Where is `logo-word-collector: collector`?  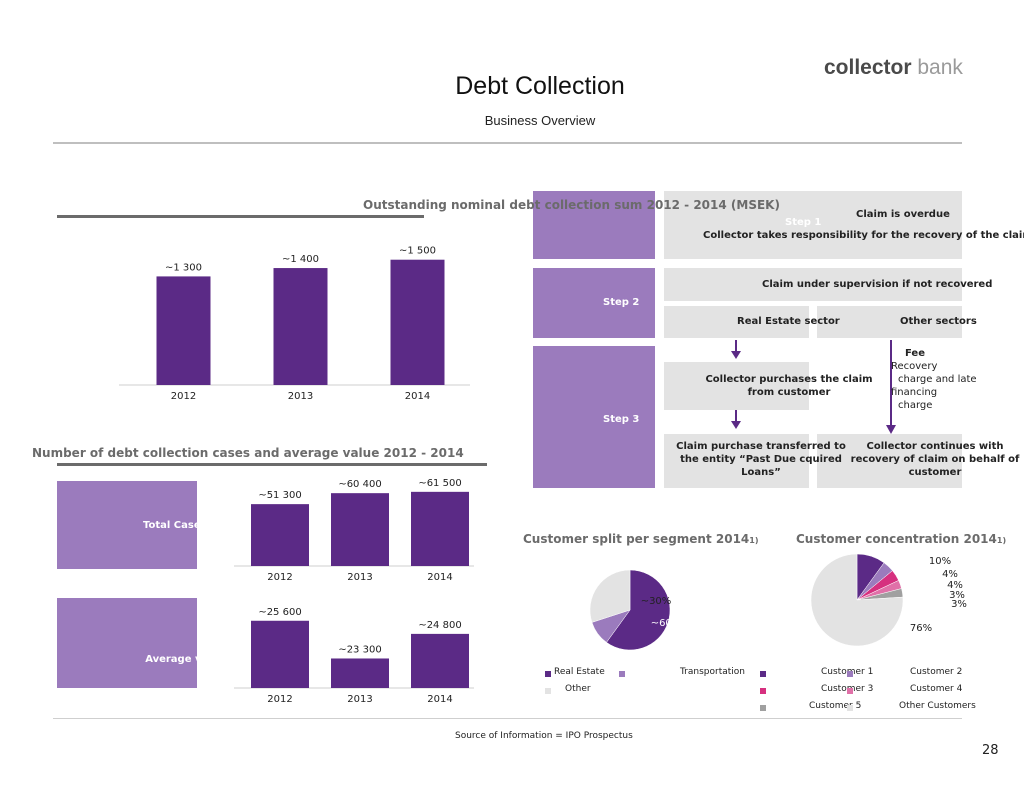 logo-word-collector: collector is located at coordinates (868, 67).